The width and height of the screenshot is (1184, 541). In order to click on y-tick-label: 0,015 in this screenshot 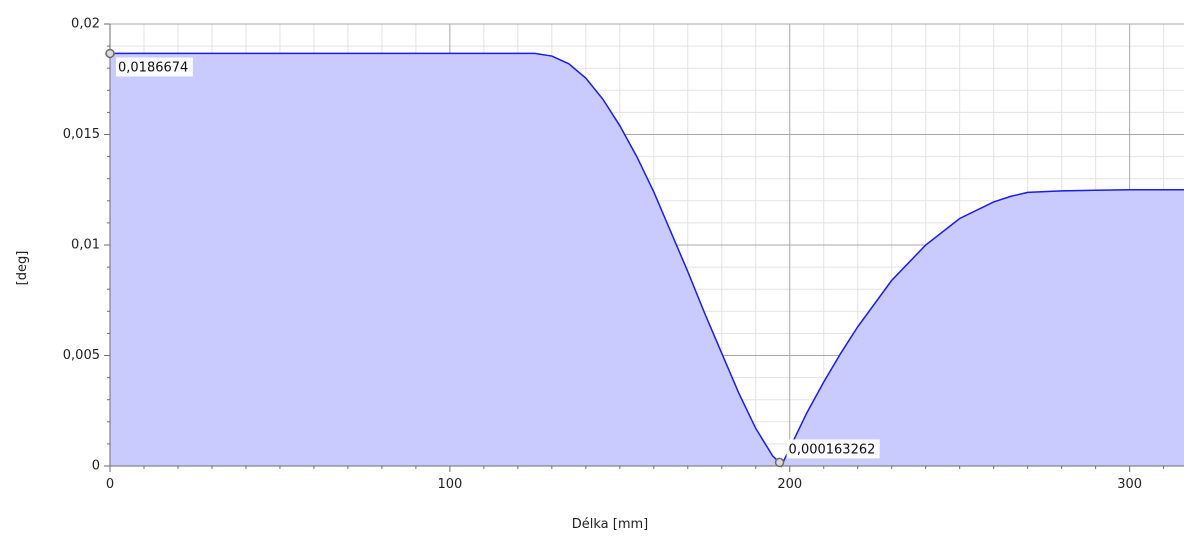, I will do `click(81, 134)`.